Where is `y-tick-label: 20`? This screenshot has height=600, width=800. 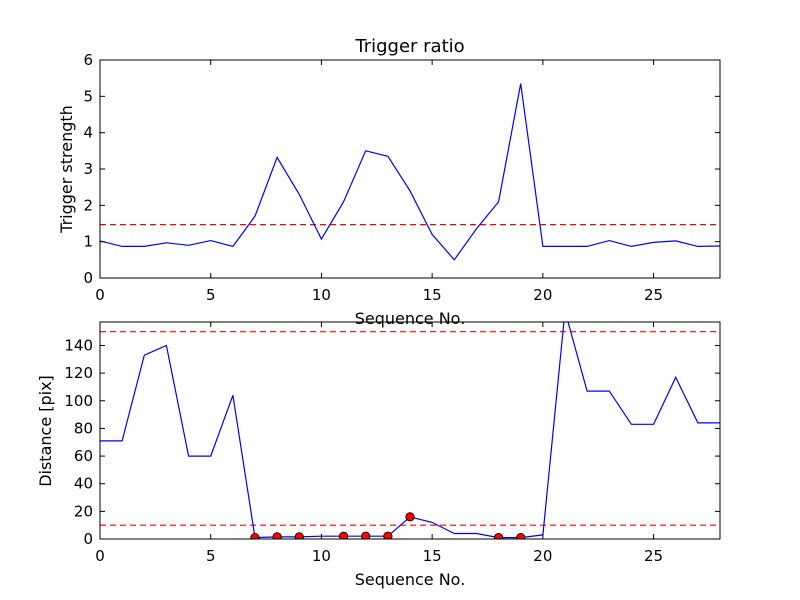 y-tick-label: 20 is located at coordinates (83, 511).